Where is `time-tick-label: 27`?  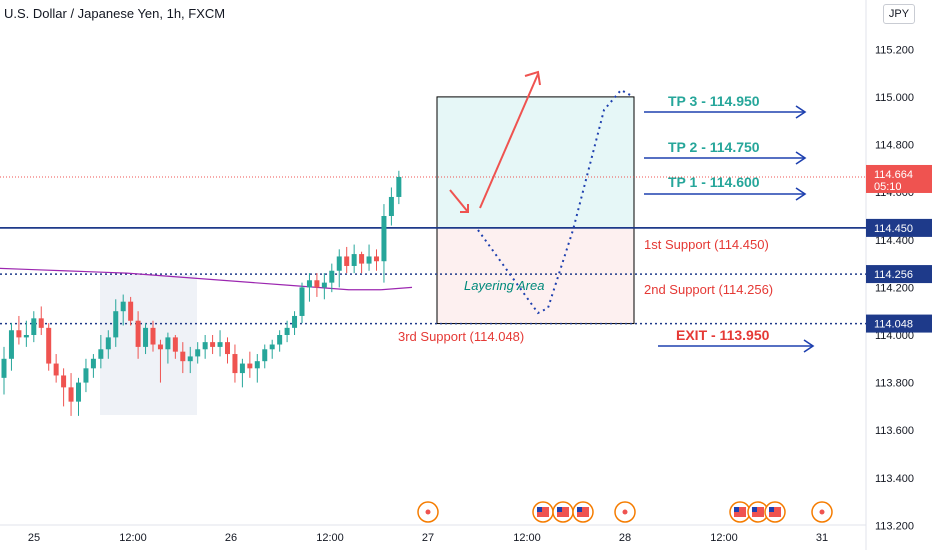
time-tick-label: 27 is located at coordinates (428, 538).